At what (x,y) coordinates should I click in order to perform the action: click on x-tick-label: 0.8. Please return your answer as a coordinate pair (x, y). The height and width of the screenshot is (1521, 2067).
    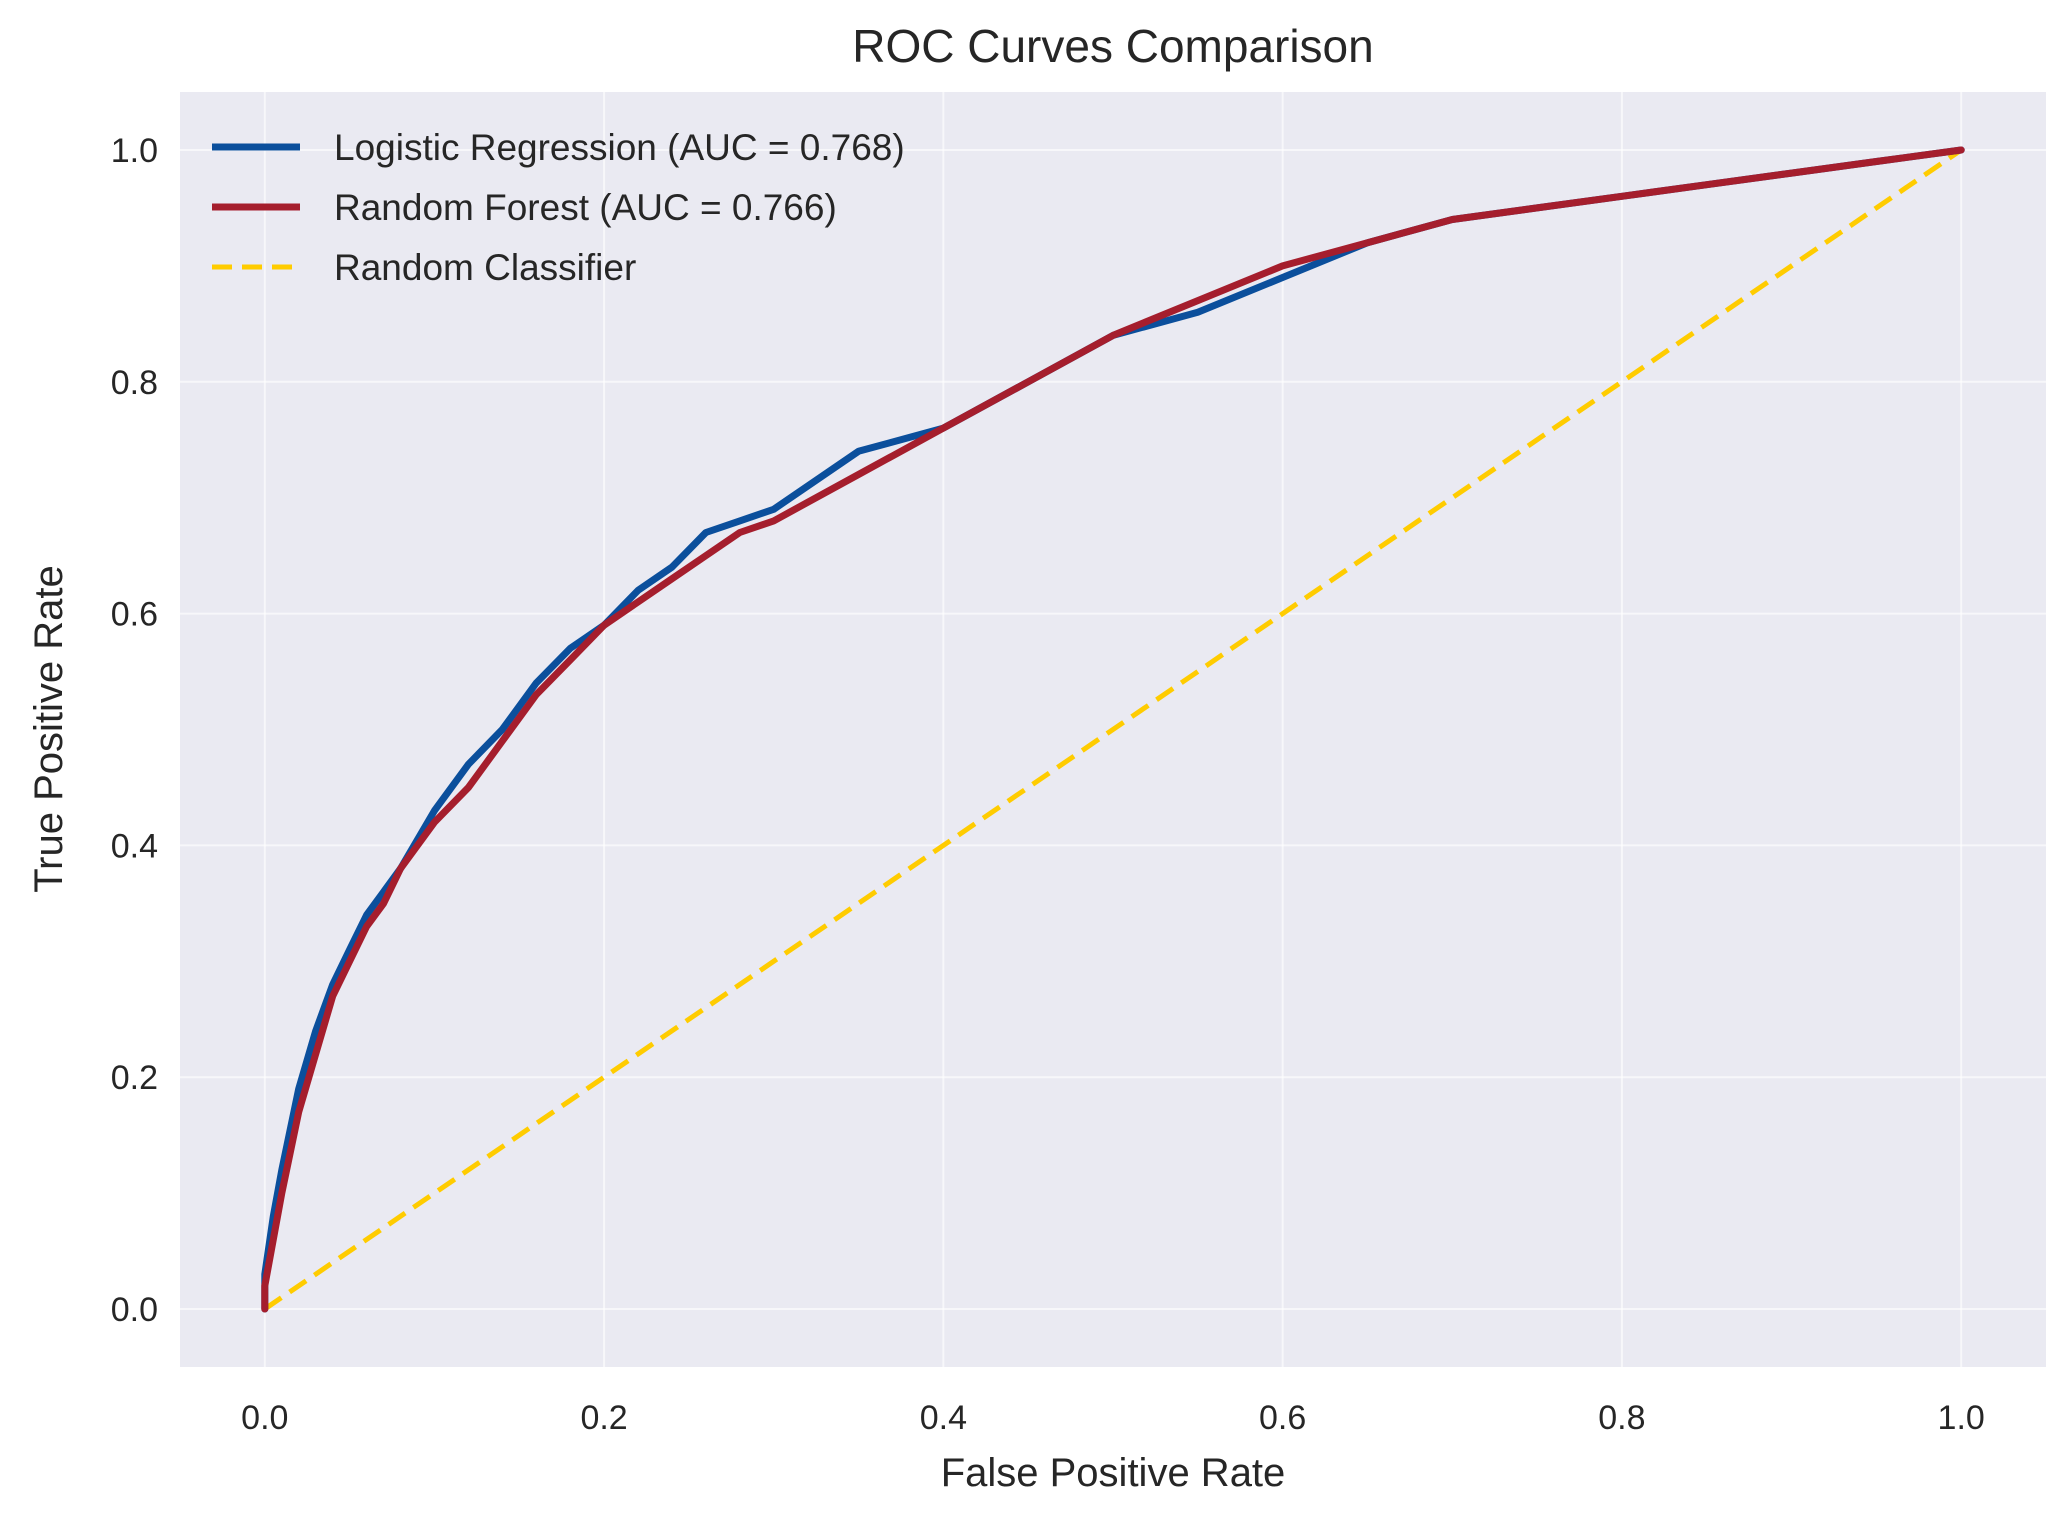
    Looking at the image, I should click on (1621, 1418).